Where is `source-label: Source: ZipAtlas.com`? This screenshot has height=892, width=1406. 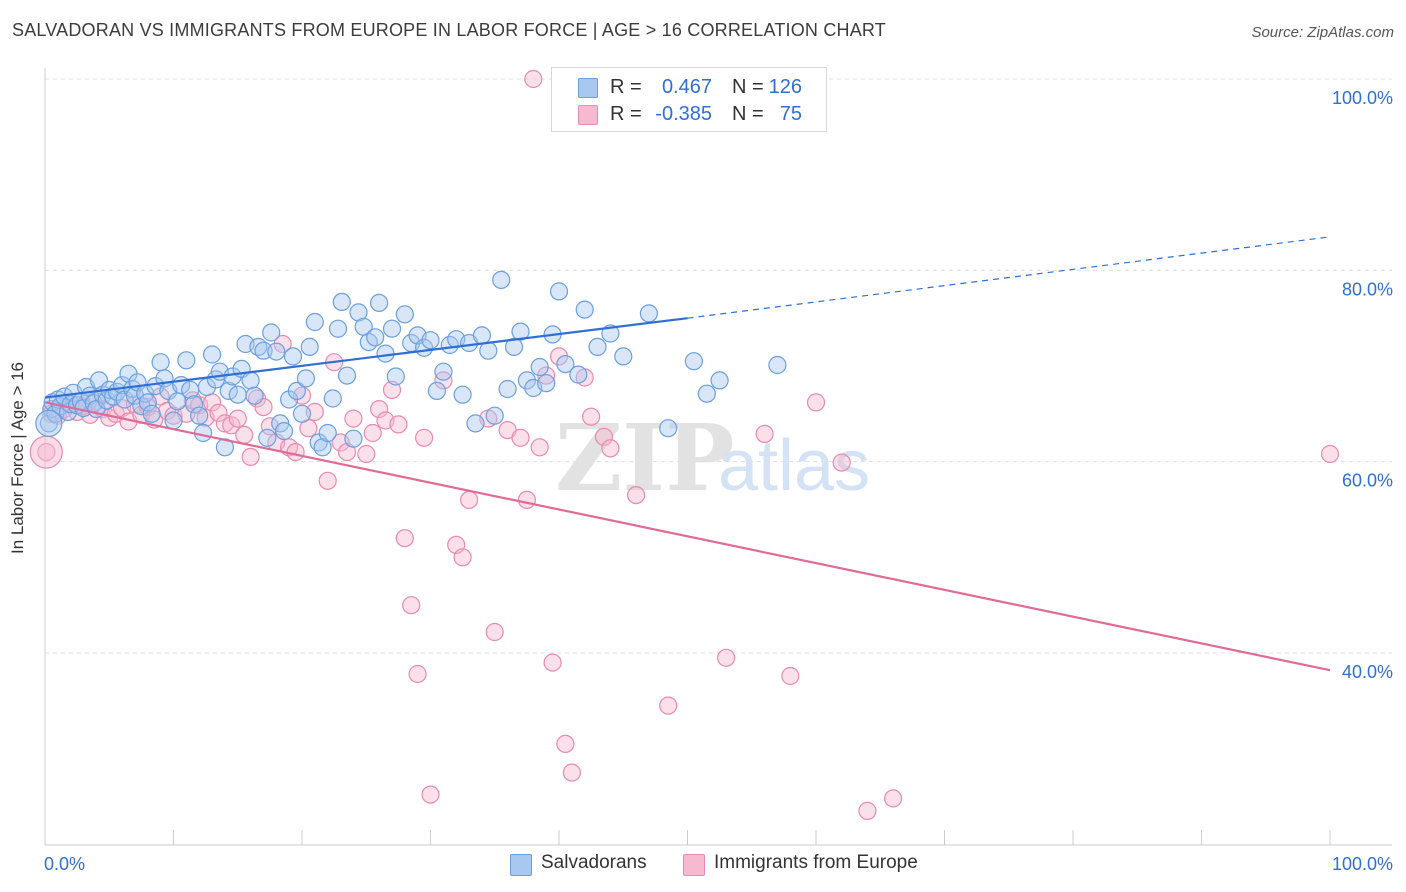
source-label: Source: ZipAtlas.com is located at coordinates (1322, 32).